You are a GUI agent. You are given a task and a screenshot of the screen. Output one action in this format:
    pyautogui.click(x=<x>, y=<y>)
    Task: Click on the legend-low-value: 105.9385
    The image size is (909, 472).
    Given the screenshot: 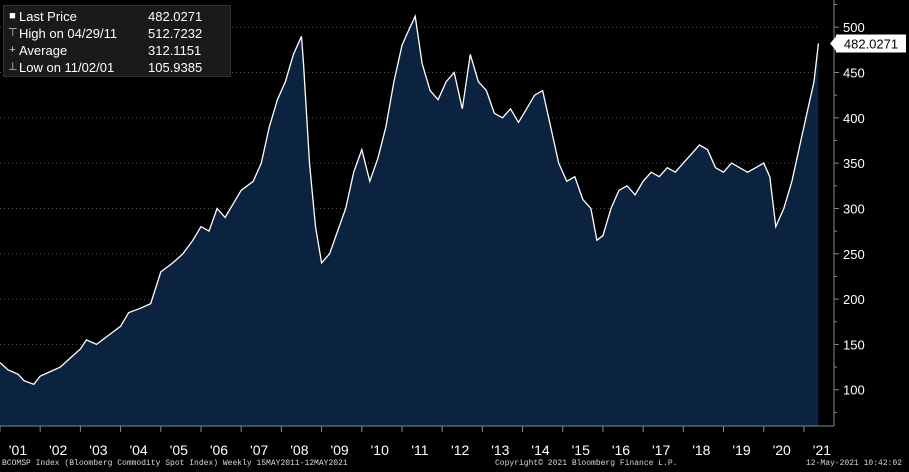 What is the action you would take?
    pyautogui.click(x=175, y=67)
    